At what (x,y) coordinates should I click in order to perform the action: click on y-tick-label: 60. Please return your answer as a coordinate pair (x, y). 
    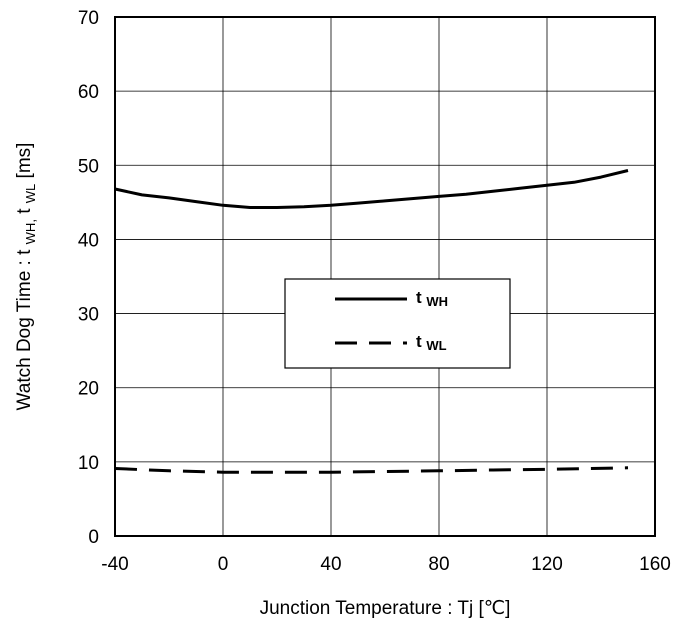
    Looking at the image, I should click on (88, 92).